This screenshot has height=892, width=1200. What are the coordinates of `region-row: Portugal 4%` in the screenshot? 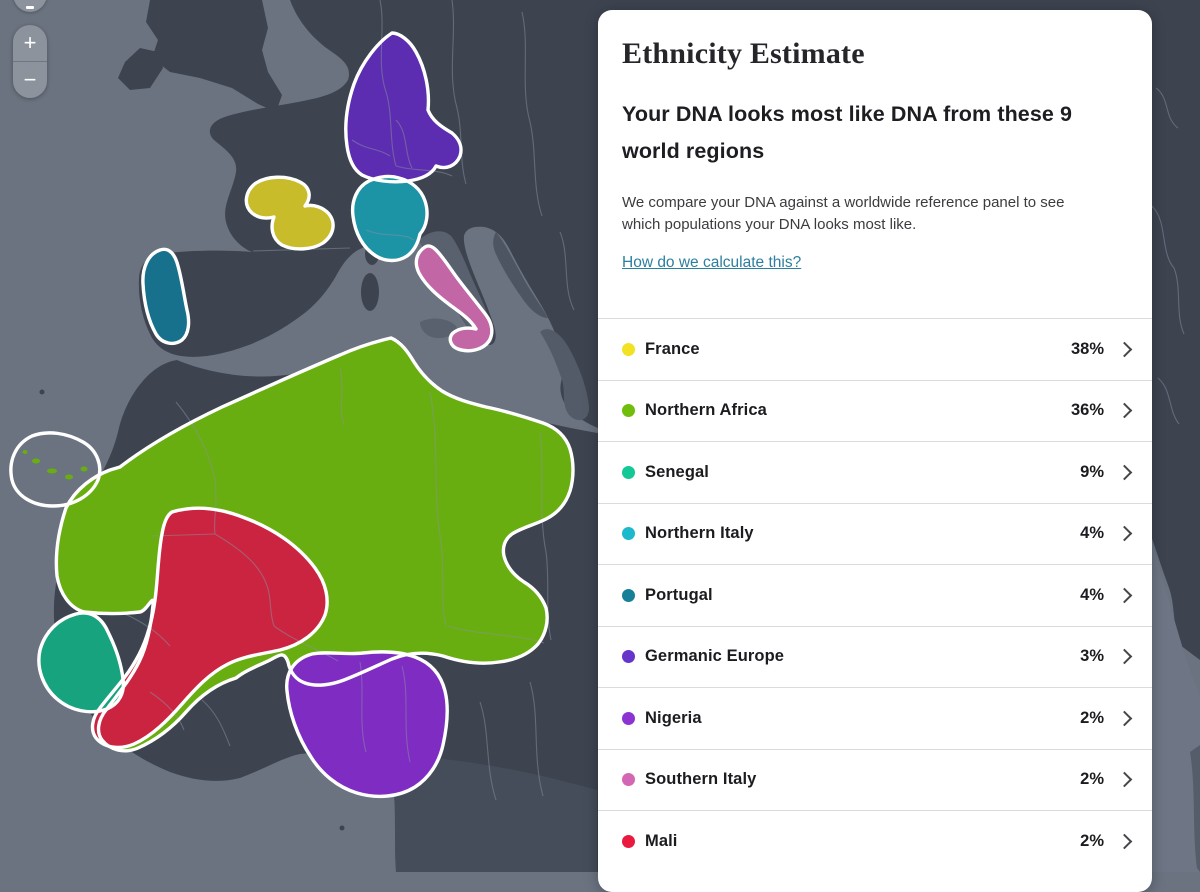 It's located at (875, 595).